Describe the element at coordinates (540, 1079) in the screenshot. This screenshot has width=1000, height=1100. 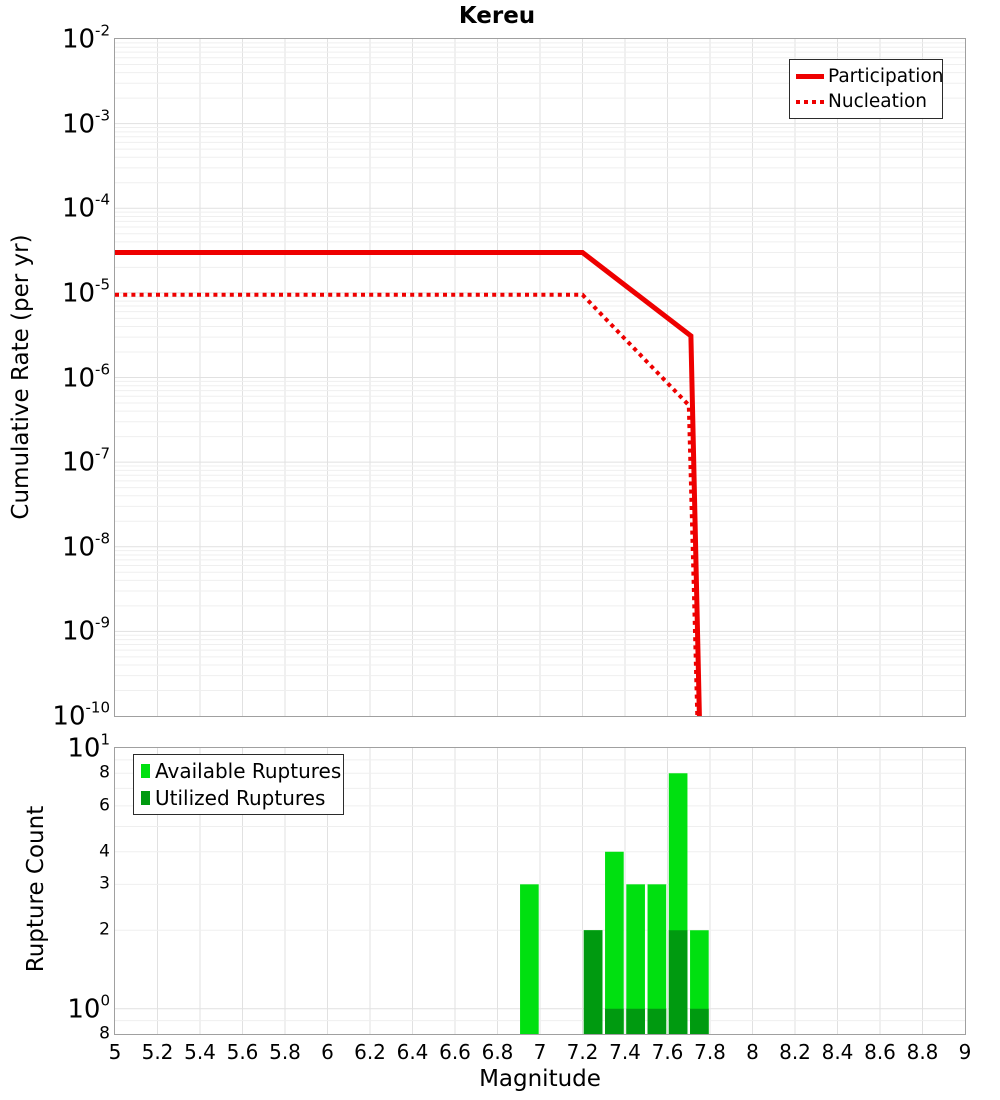
I see `x-axis-title: Magnitude` at that location.